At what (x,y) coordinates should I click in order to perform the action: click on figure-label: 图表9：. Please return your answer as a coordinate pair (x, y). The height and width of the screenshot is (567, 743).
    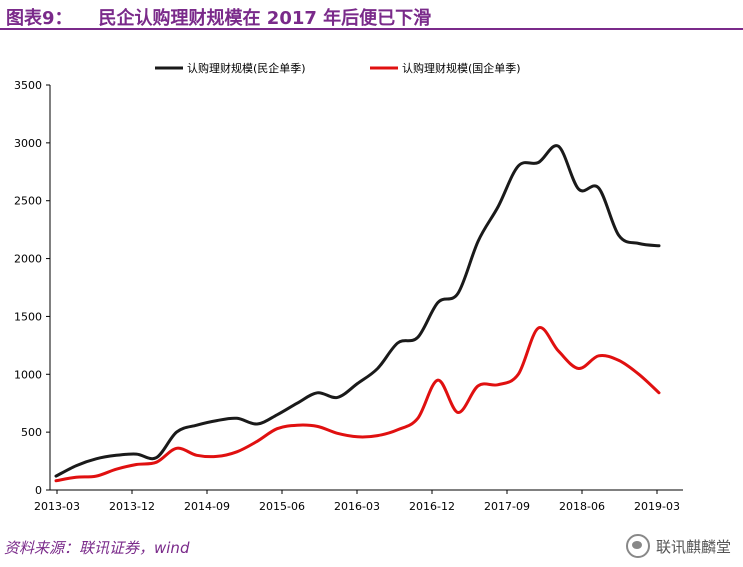
    Looking at the image, I should click on (39, 18).